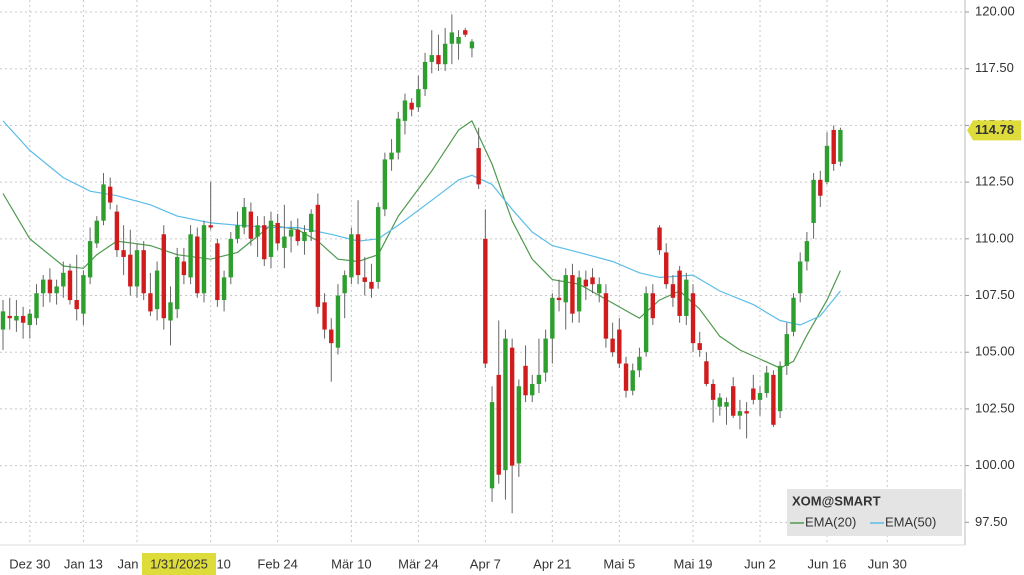 The image size is (1024, 575). I want to click on x-tick-label: Mai 19, so click(693, 563).